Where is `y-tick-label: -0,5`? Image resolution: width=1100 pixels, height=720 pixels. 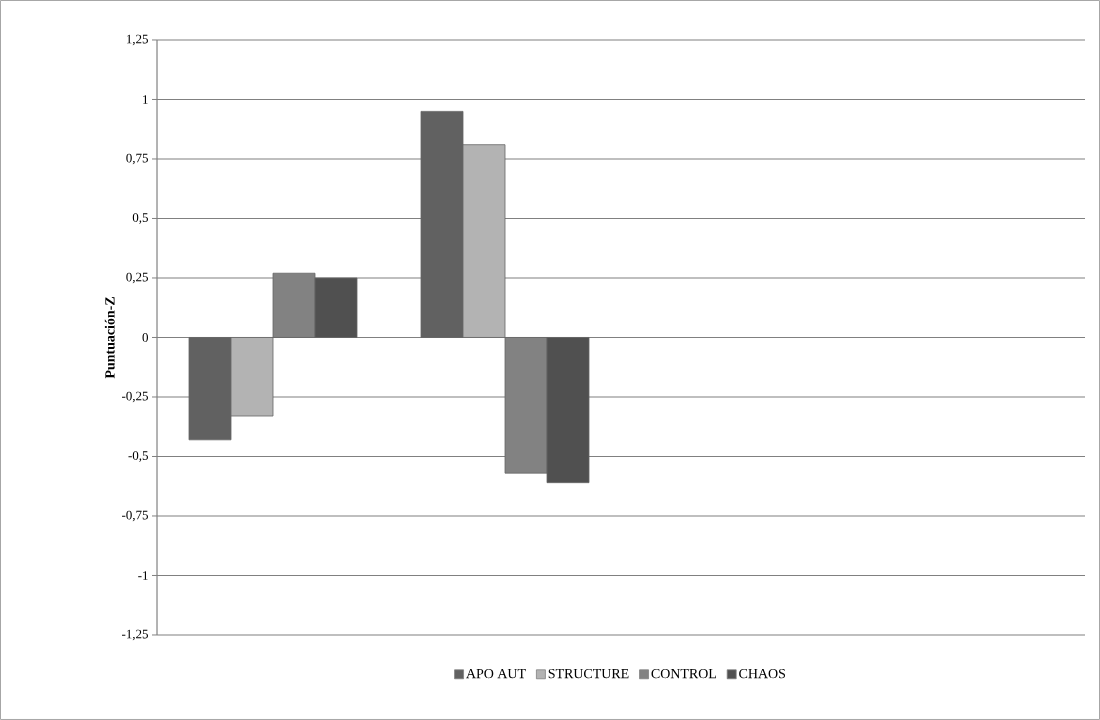
y-tick-label: -0,5 is located at coordinates (138, 456).